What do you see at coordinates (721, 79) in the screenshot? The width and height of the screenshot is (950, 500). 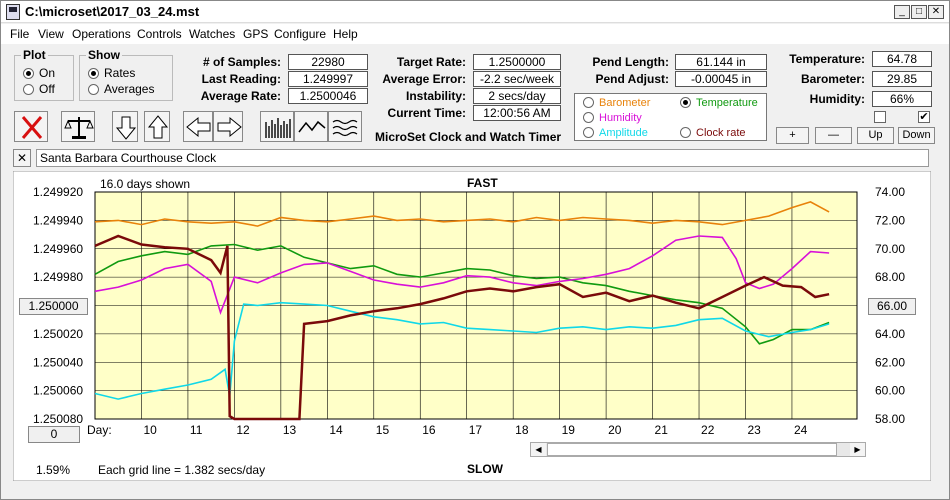 I see `pend-adjust-value: -0.00045 in` at bounding box center [721, 79].